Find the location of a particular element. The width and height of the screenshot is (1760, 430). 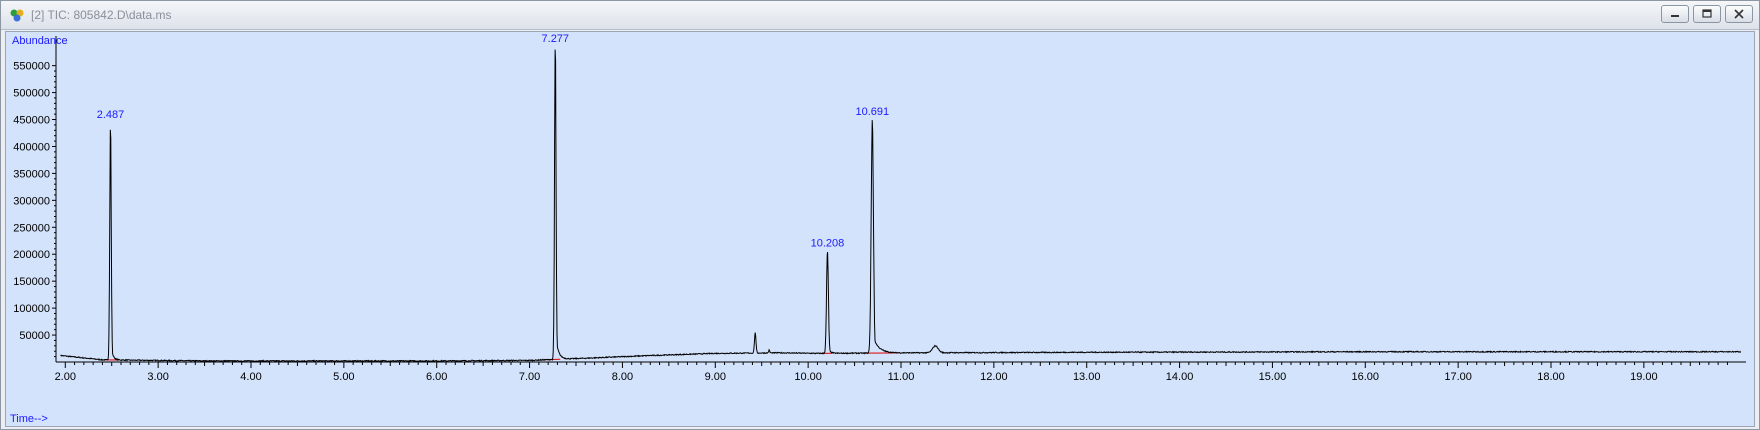

close-icon is located at coordinates (1739, 14).